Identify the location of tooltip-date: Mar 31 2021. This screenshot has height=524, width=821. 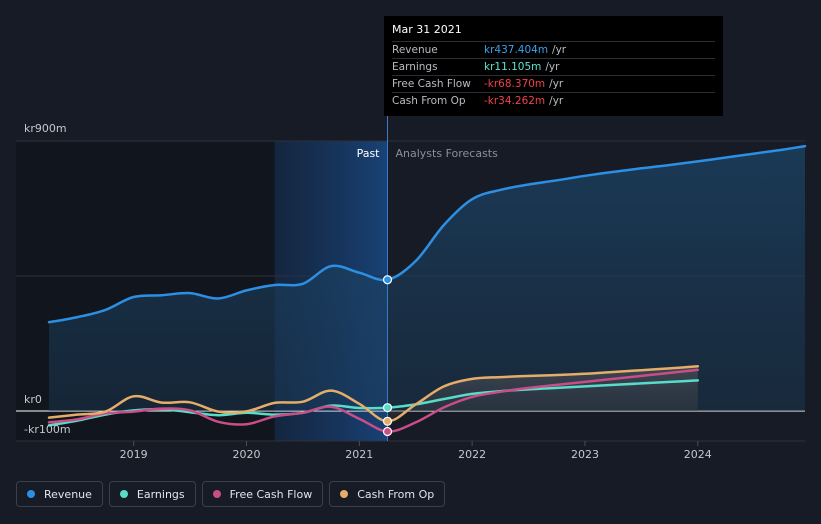
(427, 29).